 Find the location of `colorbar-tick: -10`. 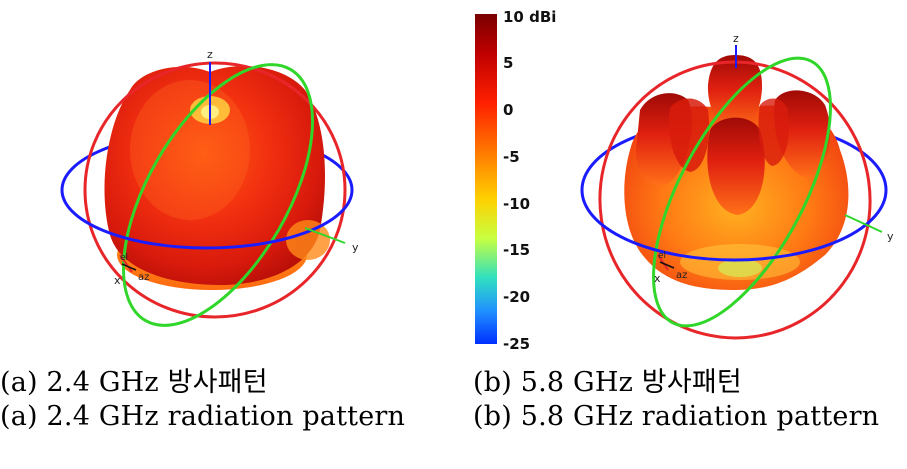

colorbar-tick: -10 is located at coordinates (517, 204).